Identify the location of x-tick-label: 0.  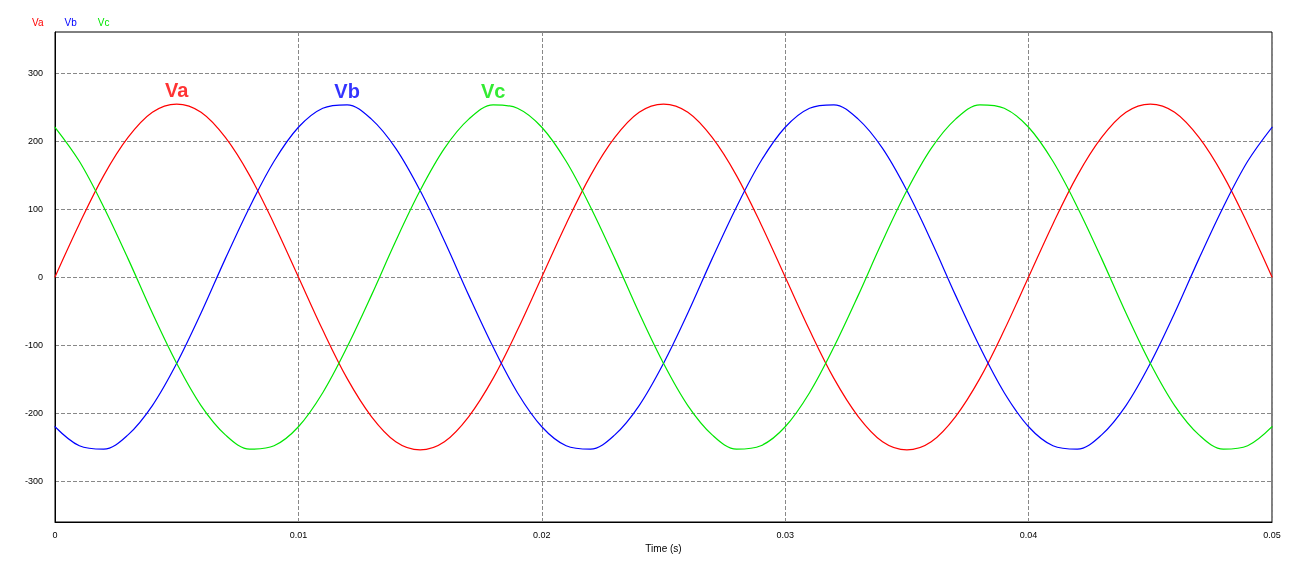
(55, 534).